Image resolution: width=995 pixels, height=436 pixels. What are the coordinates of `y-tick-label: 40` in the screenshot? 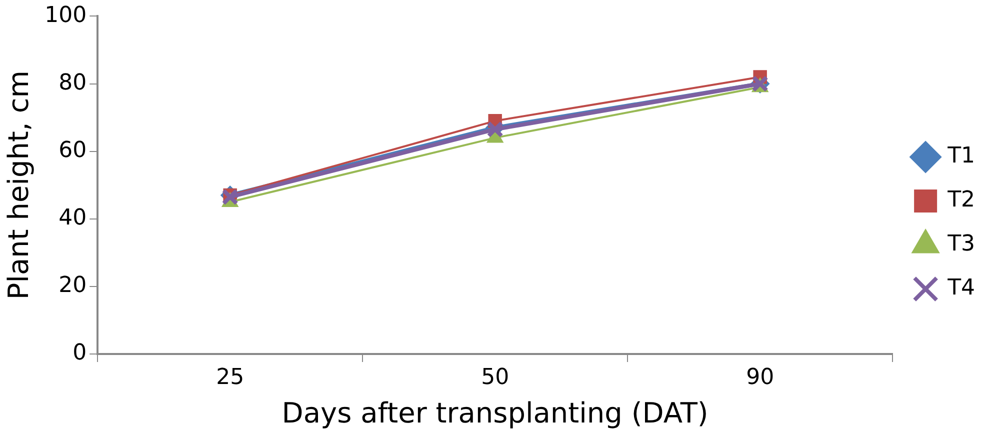 It's located at (72, 218).